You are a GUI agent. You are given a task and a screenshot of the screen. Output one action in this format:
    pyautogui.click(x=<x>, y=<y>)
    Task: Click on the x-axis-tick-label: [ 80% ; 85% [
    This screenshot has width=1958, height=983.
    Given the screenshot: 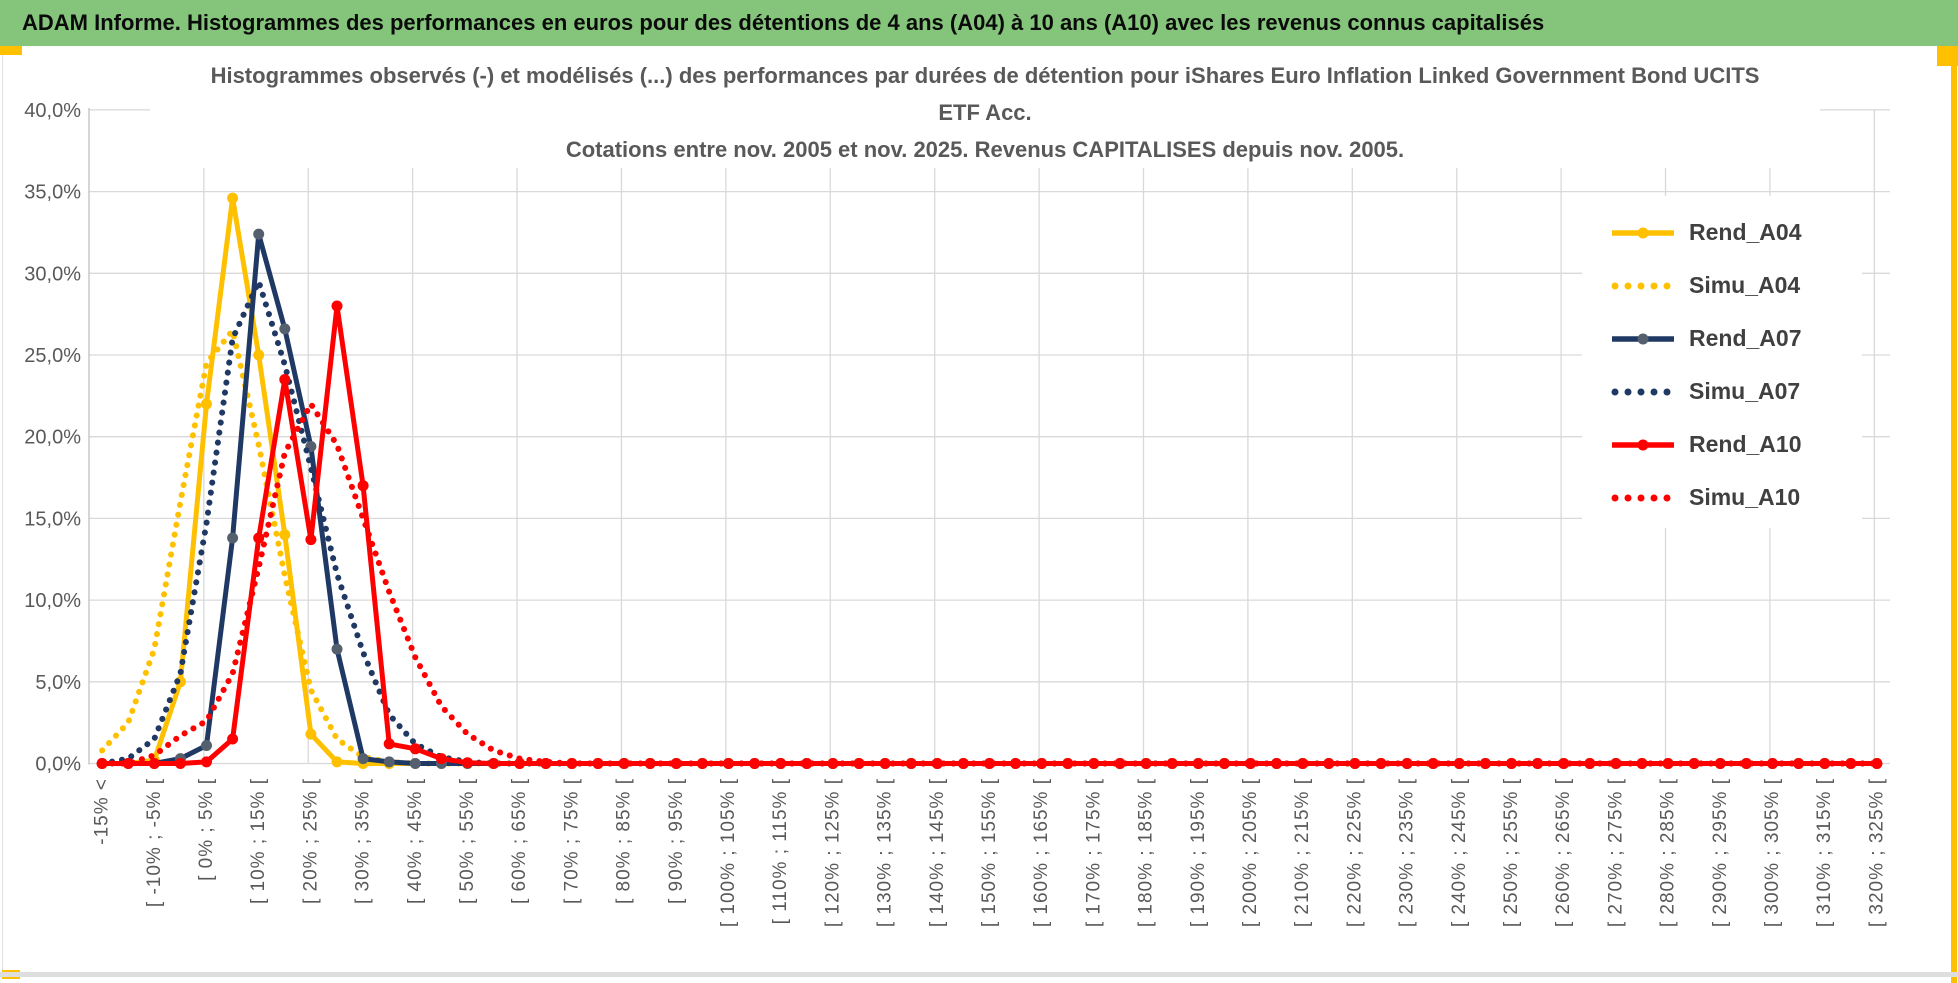 What is the action you would take?
    pyautogui.click(x=624, y=841)
    